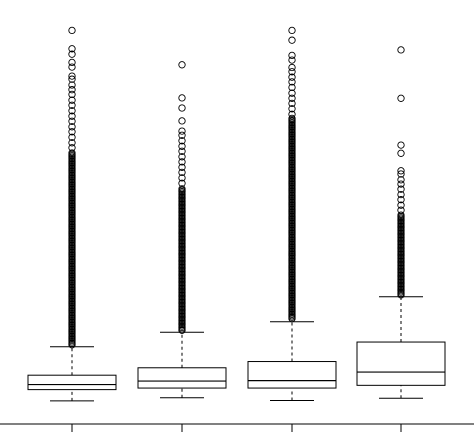 Image resolution: width=474 pixels, height=433 pixels. I want to click on box-1-iqr-box, so click(72, 382).